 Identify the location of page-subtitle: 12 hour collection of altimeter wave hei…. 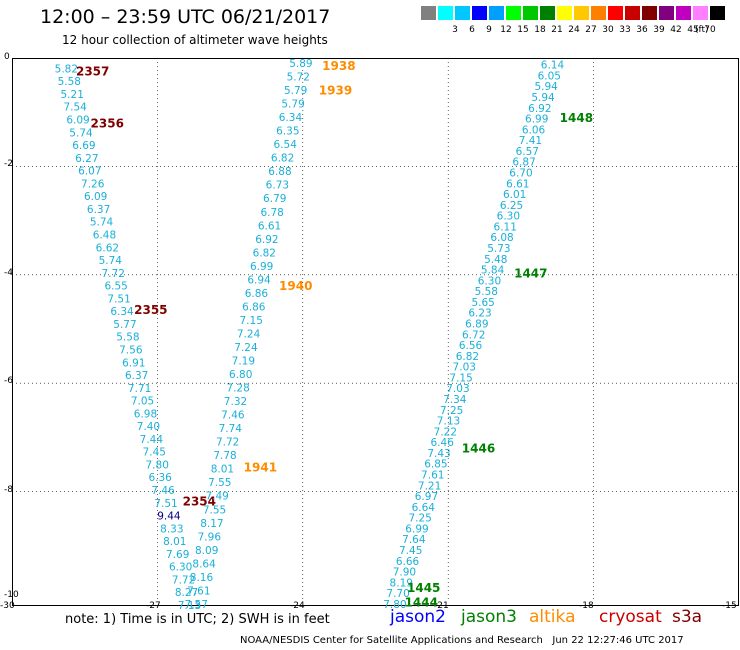
(195, 40).